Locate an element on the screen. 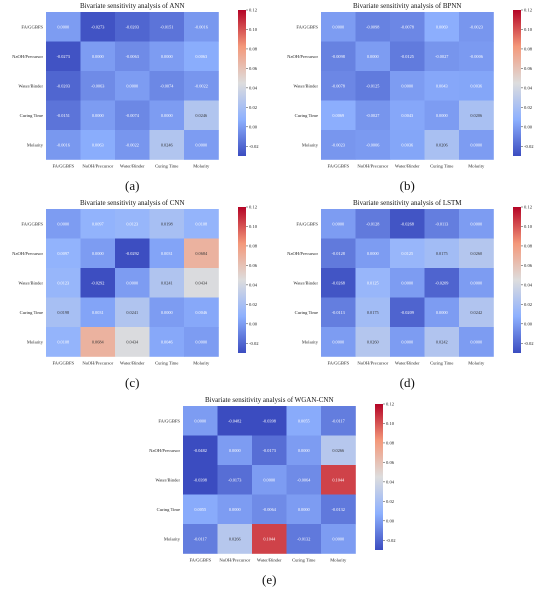 The image size is (550, 591). colorbar is located at coordinates (242, 280).